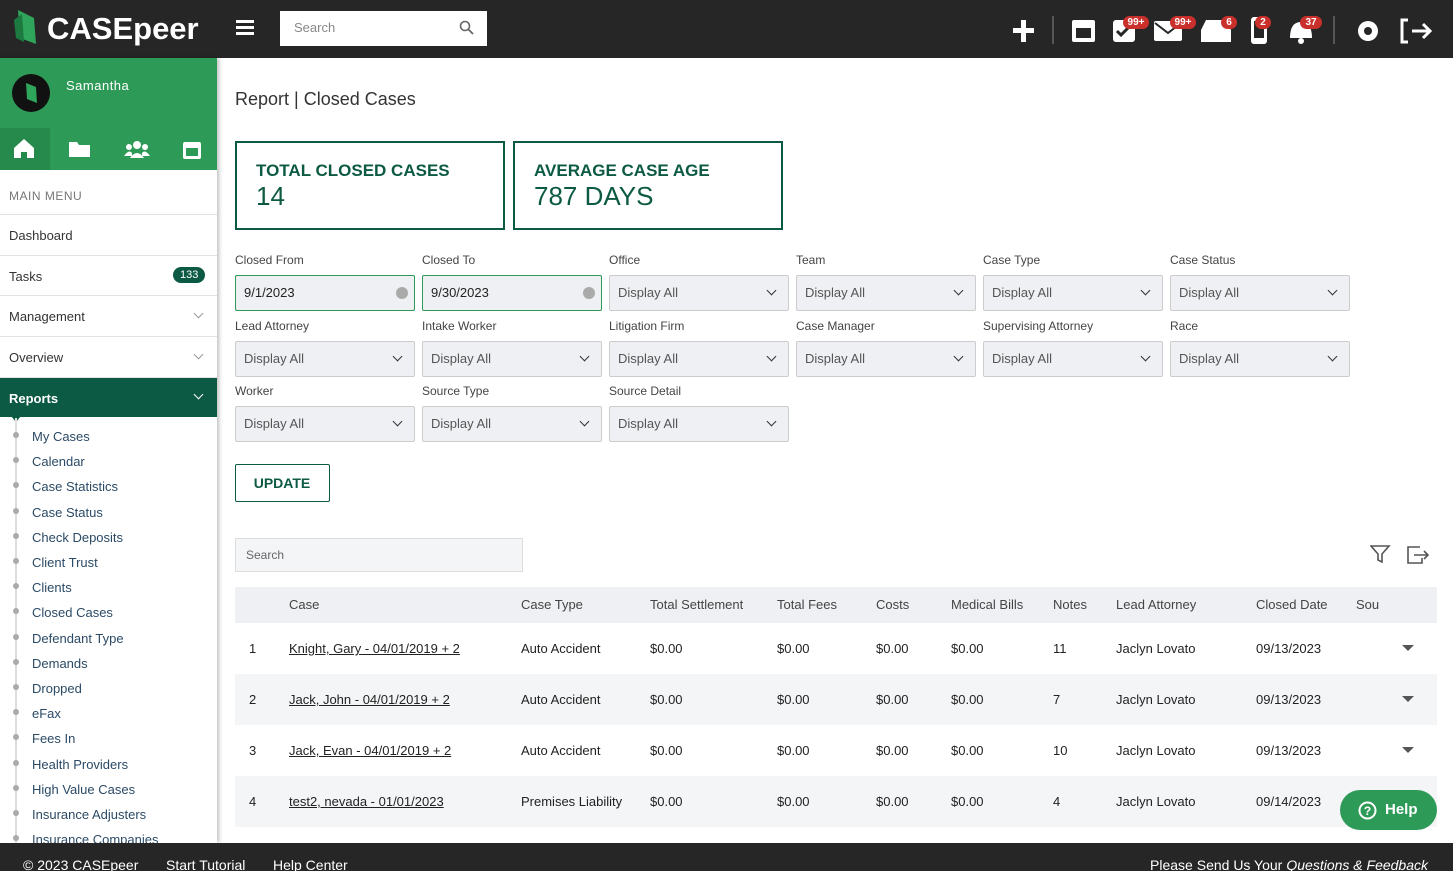 This screenshot has height=873, width=1453. I want to click on report-link: Client Trust, so click(65, 562).